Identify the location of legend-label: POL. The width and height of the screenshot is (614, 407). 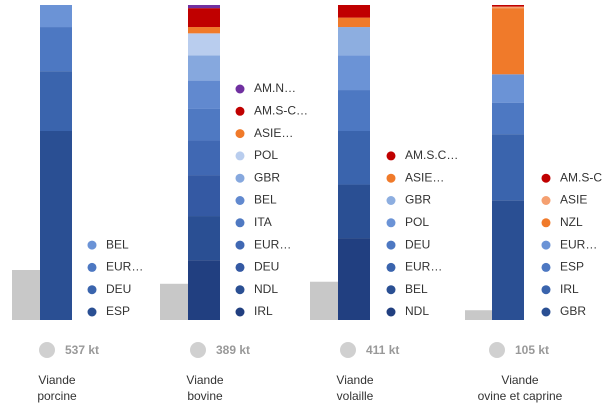
(266, 155).